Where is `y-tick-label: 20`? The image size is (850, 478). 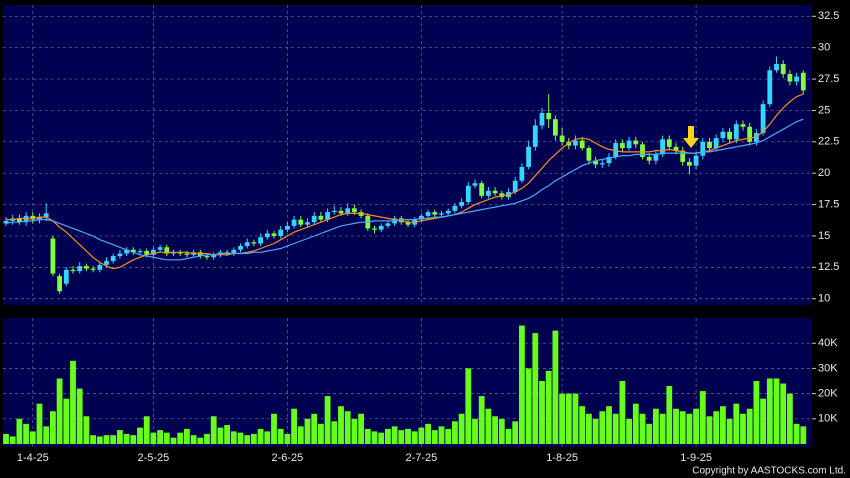 y-tick-label: 20 is located at coordinates (824, 173).